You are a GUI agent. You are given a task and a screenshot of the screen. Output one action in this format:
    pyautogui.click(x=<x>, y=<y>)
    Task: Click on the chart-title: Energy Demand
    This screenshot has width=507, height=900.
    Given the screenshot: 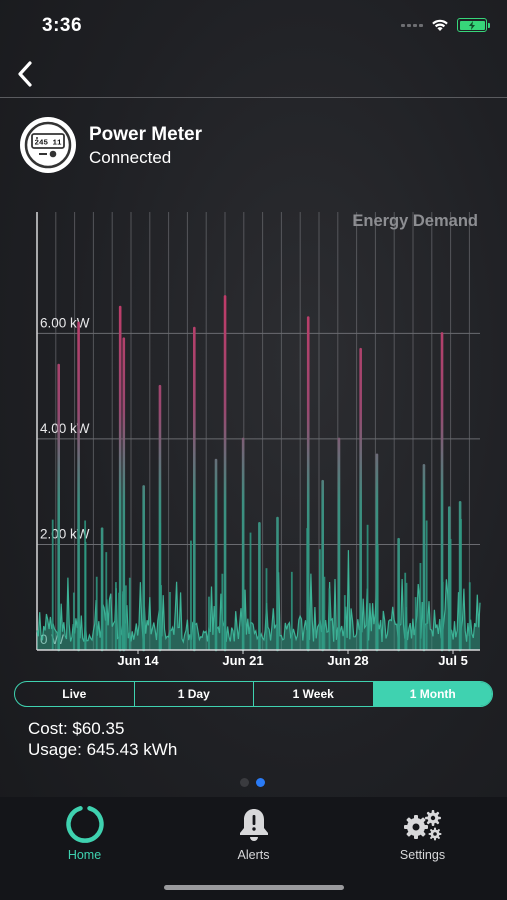 What is the action you would take?
    pyautogui.click(x=415, y=221)
    